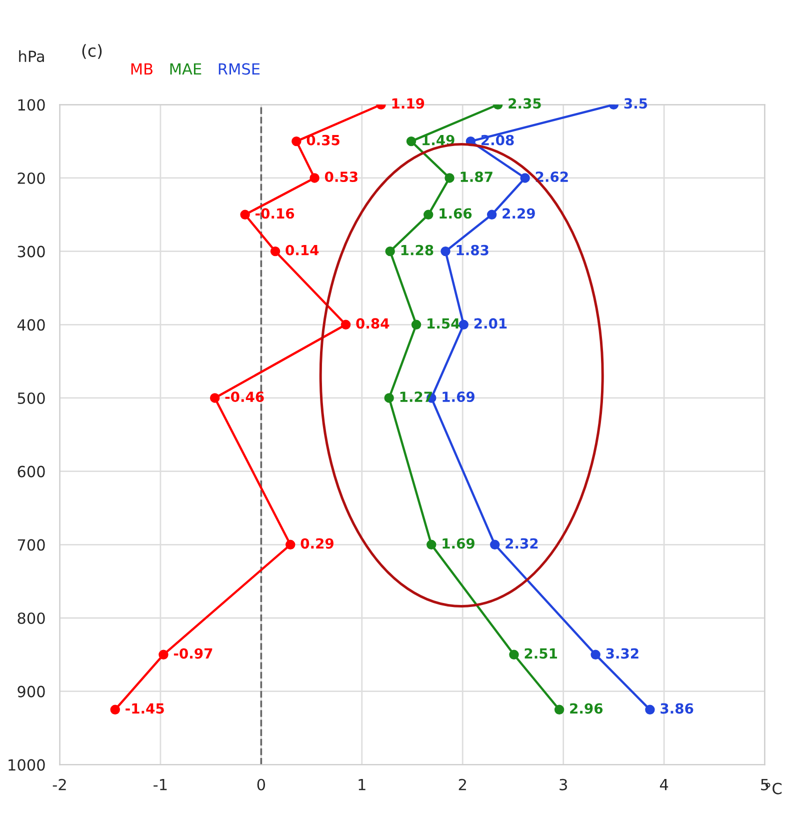 The height and width of the screenshot is (824, 786). Describe the element at coordinates (186, 69) in the screenshot. I see `text: MAE` at that location.